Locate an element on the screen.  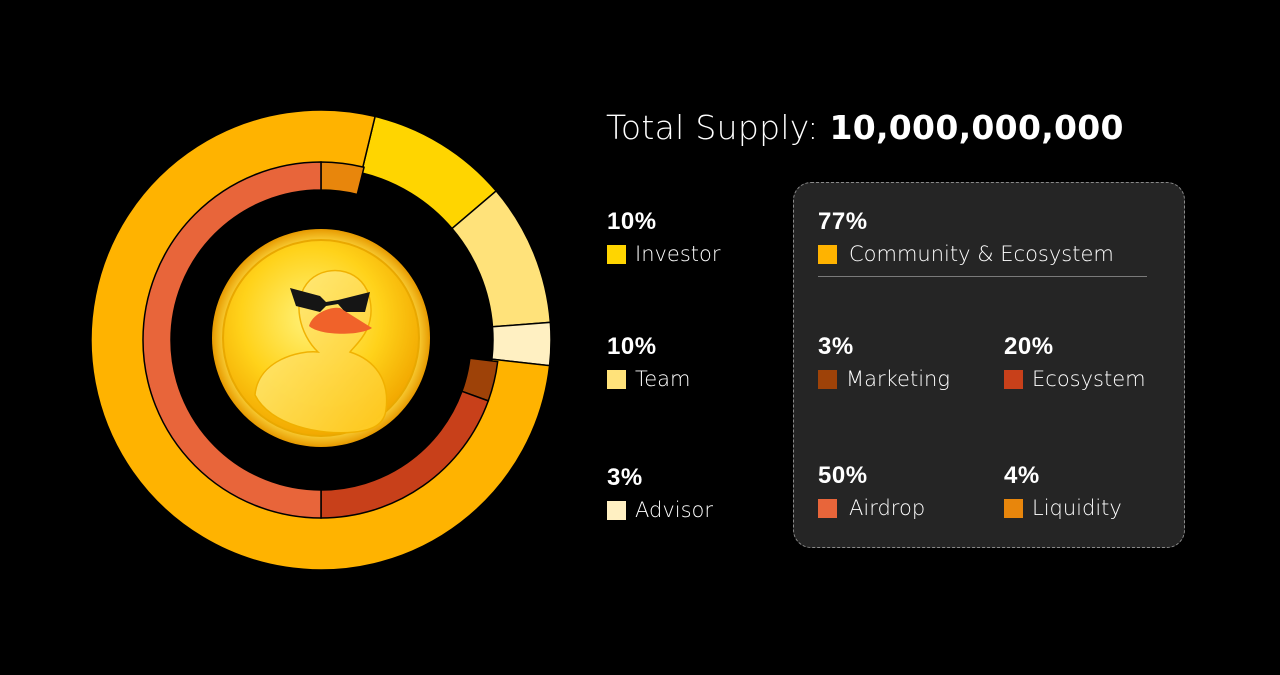
segment-advisor is located at coordinates (521, 344).